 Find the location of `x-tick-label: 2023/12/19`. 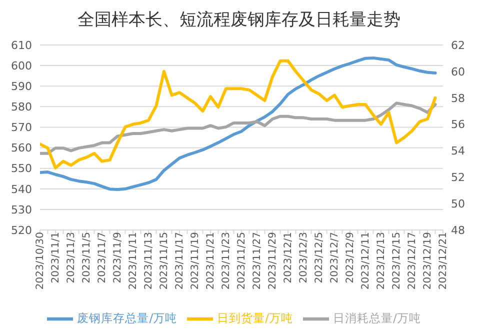

x-tick-label: 2023/12/19 is located at coordinates (428, 261).